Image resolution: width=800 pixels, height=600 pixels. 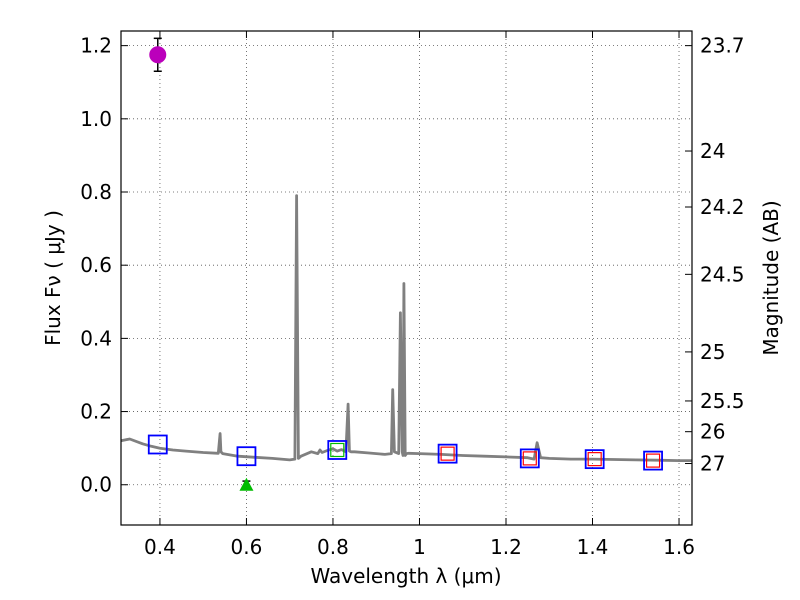 What do you see at coordinates (247, 547) in the screenshot?
I see `x-tick-label: 0.6` at bounding box center [247, 547].